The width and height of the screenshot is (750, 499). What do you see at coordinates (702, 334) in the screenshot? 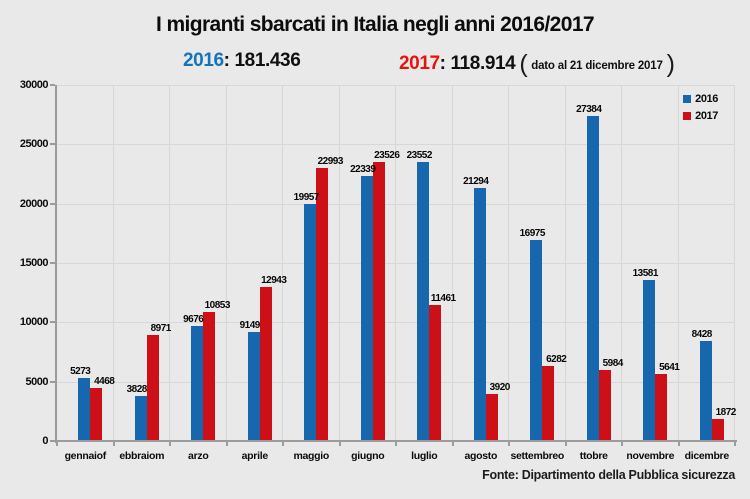
I see `bar-value-label-2016: 8428` at bounding box center [702, 334].